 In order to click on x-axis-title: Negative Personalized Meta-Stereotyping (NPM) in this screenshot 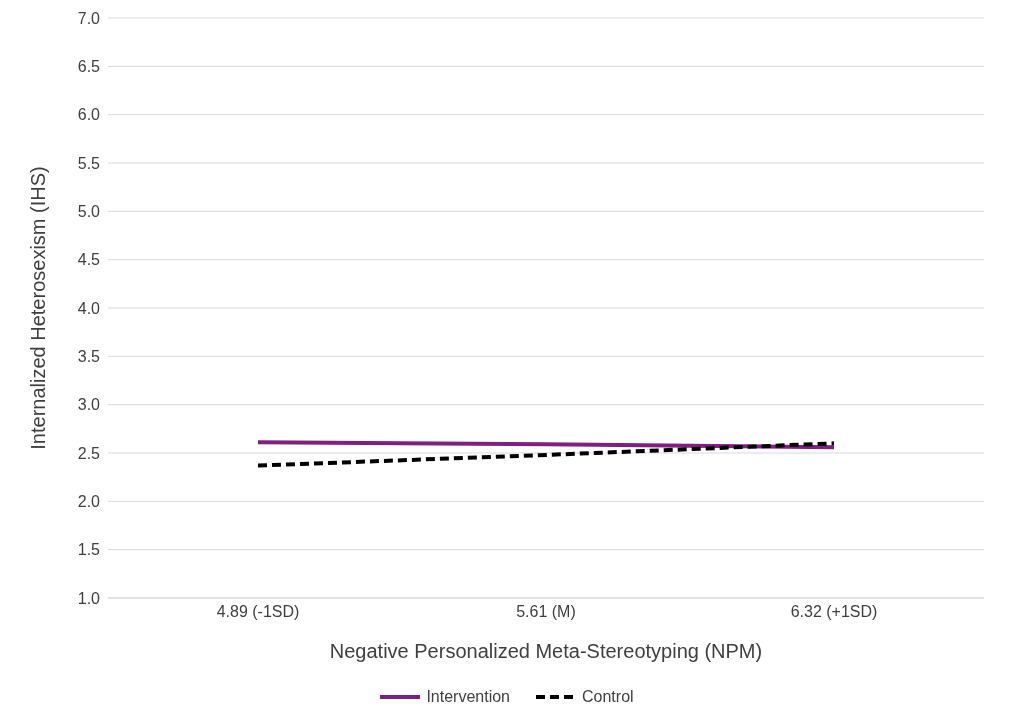, I will do `click(546, 651)`.